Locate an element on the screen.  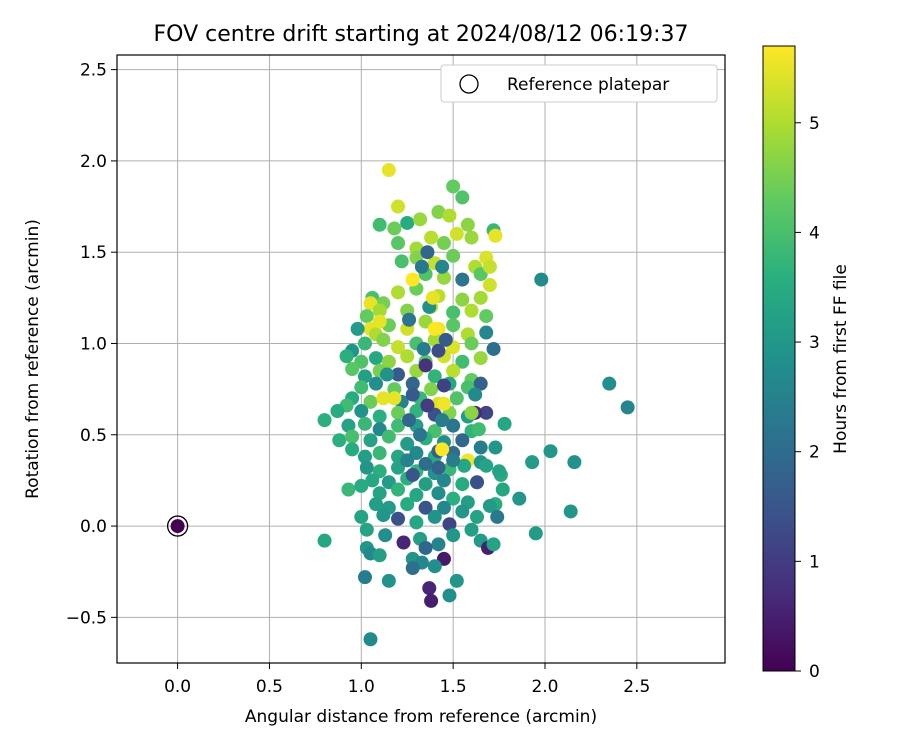
legend-box is located at coordinates (579, 83).